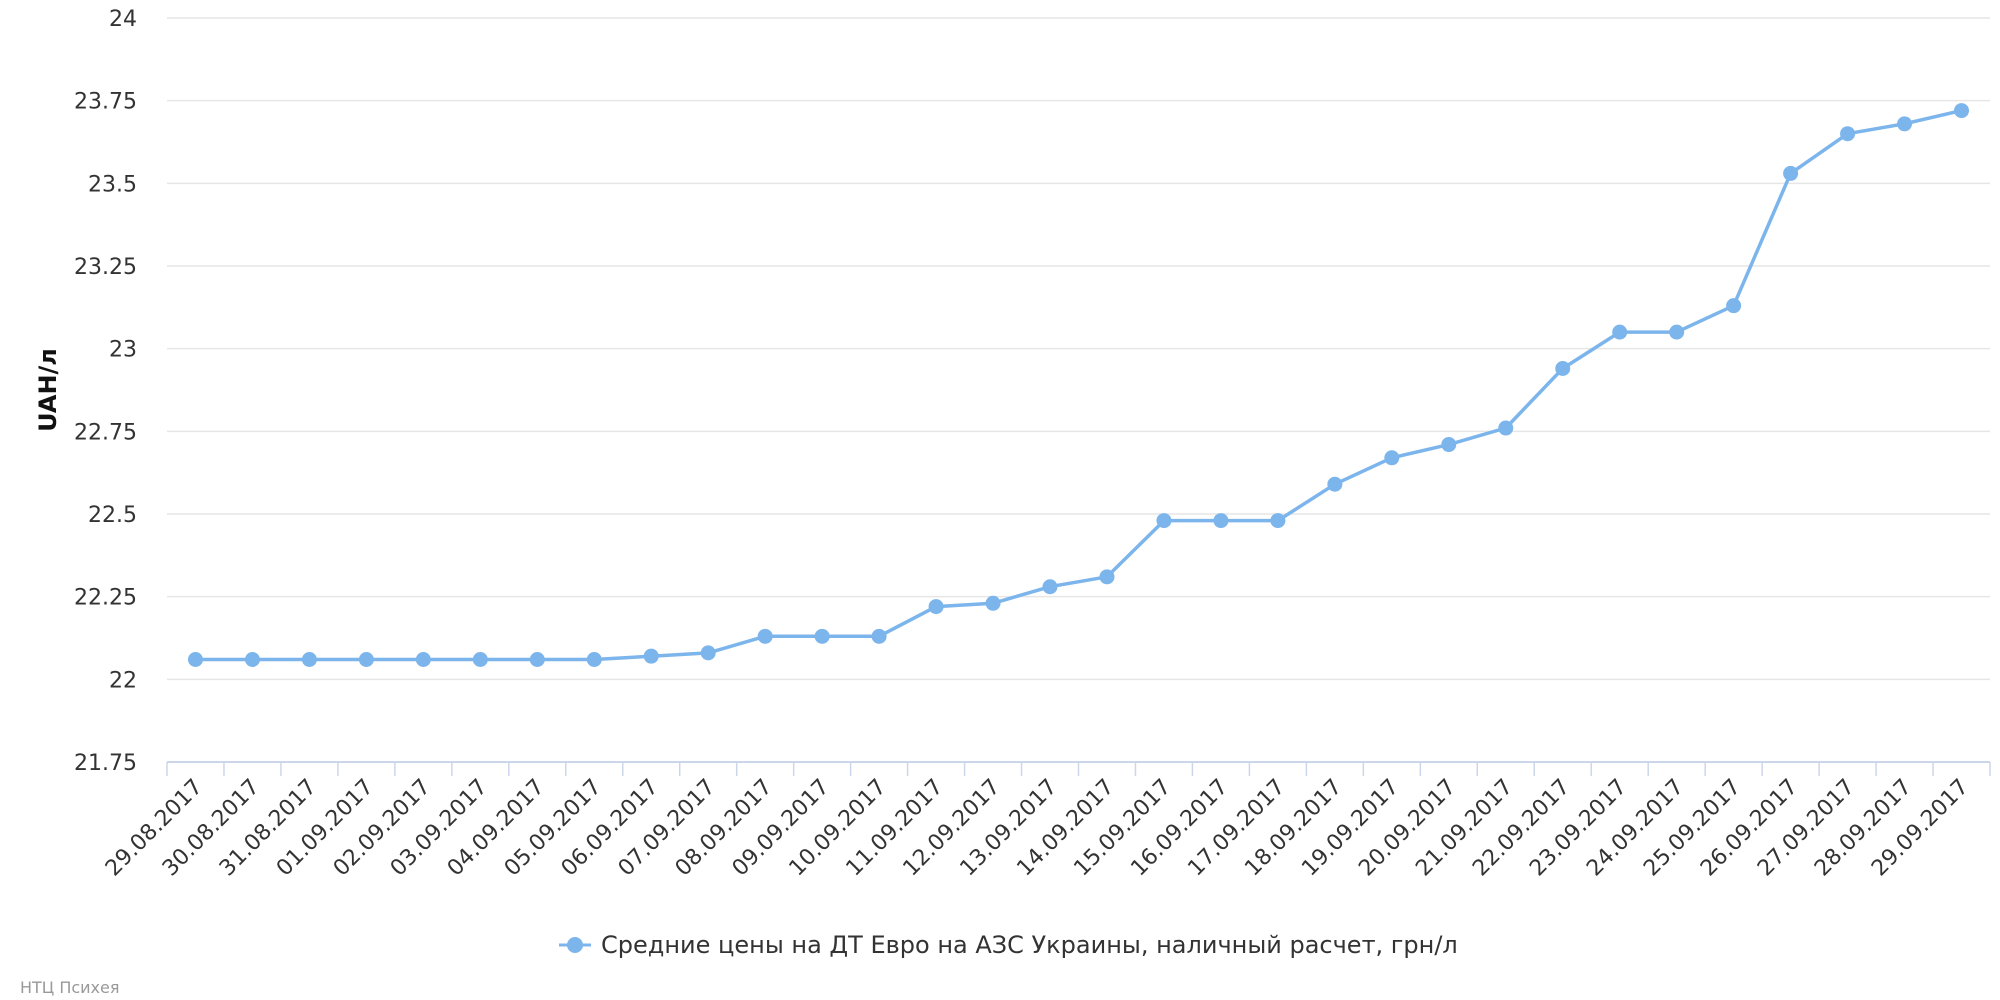 The image size is (2000, 1000). Describe the element at coordinates (154, 828) in the screenshot. I see `x-tick-label: 29.08.2017` at that location.